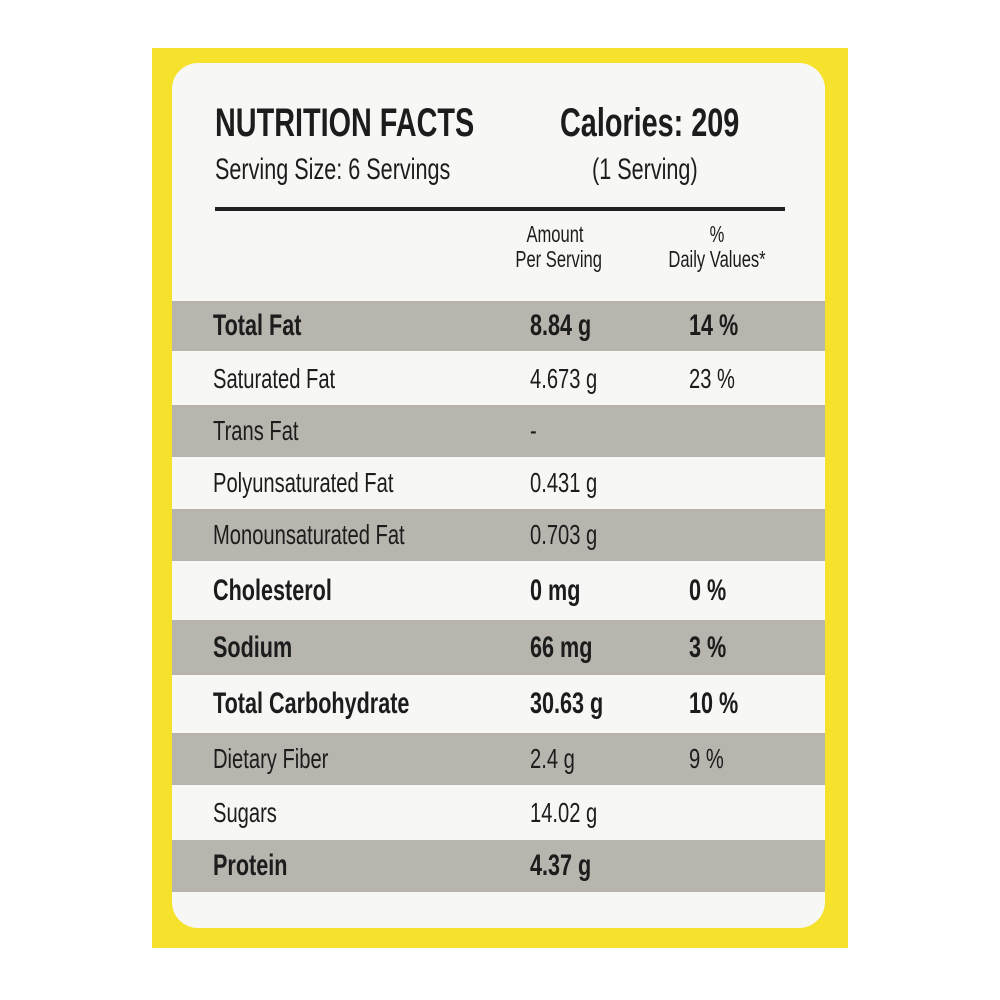 The width and height of the screenshot is (1000, 1000). Describe the element at coordinates (645, 169) in the screenshot. I see `per-serving-note: (1 Serving)` at that location.